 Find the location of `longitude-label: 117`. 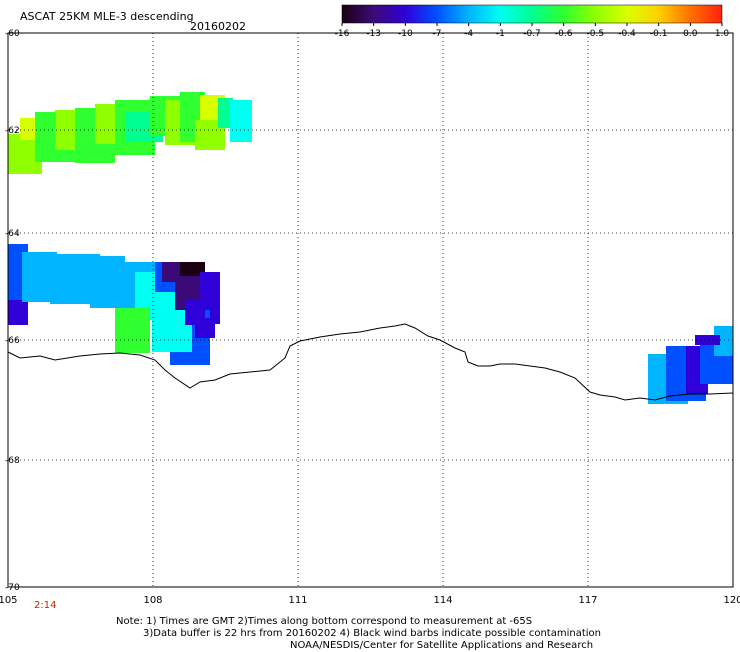

longitude-label: 117 is located at coordinates (587, 600).